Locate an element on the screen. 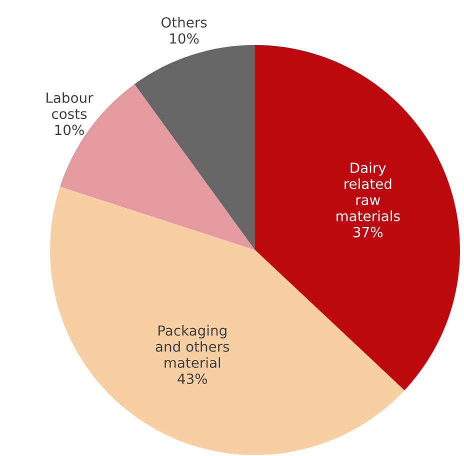  slice-label: Labour costs is located at coordinates (70, 106).